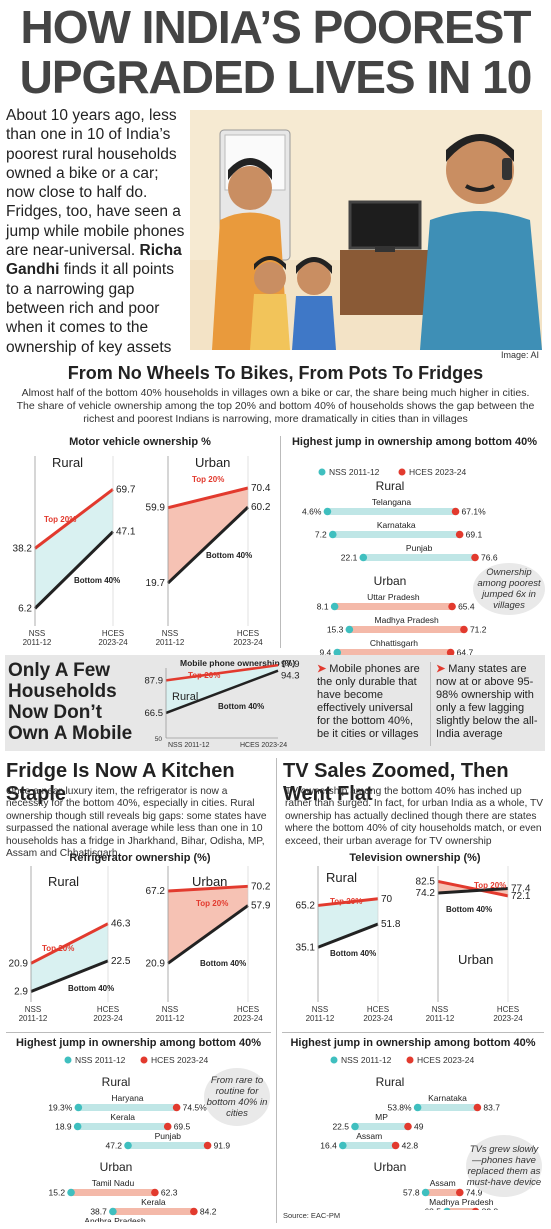 The width and height of the screenshot is (551, 1229). What do you see at coordinates (182, 1127) in the screenshot?
I see `to-label: 69.5` at bounding box center [182, 1127].